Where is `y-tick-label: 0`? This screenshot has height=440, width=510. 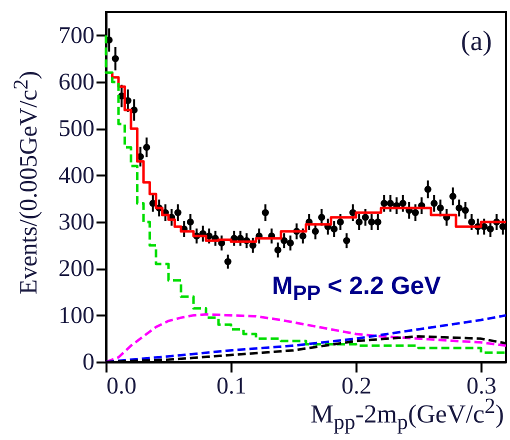
y-tick-label: 0 is located at coordinates (88, 363).